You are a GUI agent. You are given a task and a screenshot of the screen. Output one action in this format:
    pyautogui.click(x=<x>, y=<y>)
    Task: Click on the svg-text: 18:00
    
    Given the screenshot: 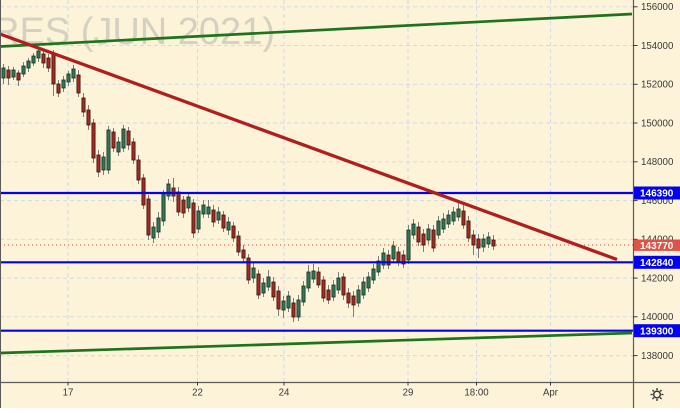 What is the action you would take?
    pyautogui.click(x=476, y=393)
    